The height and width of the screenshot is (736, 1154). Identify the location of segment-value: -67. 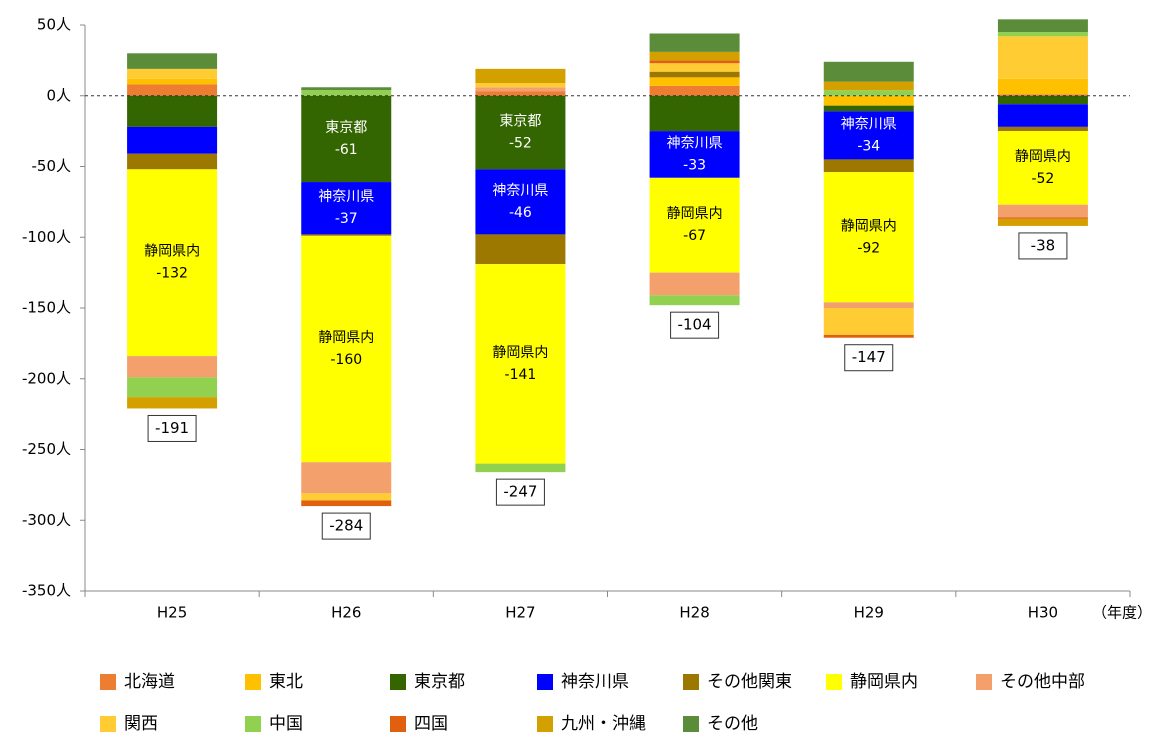
(694, 236).